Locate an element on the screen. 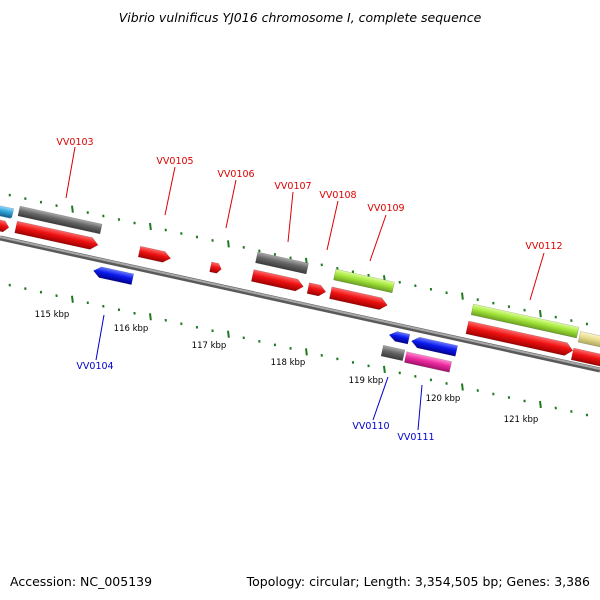 The width and height of the screenshot is (600, 600). gene-label: VV0106 is located at coordinates (235, 174).